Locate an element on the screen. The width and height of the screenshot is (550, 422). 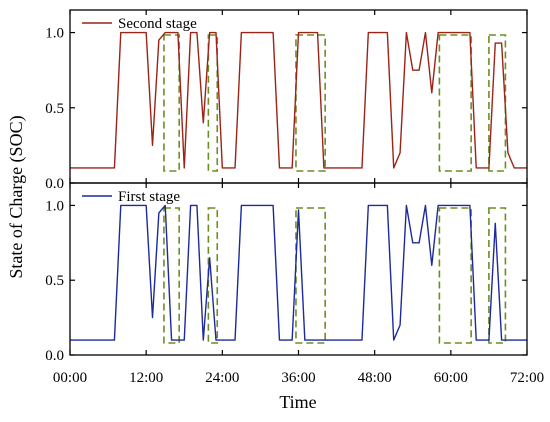
y-tick-label-bottom-0: 0.0 is located at coordinates (54, 356).